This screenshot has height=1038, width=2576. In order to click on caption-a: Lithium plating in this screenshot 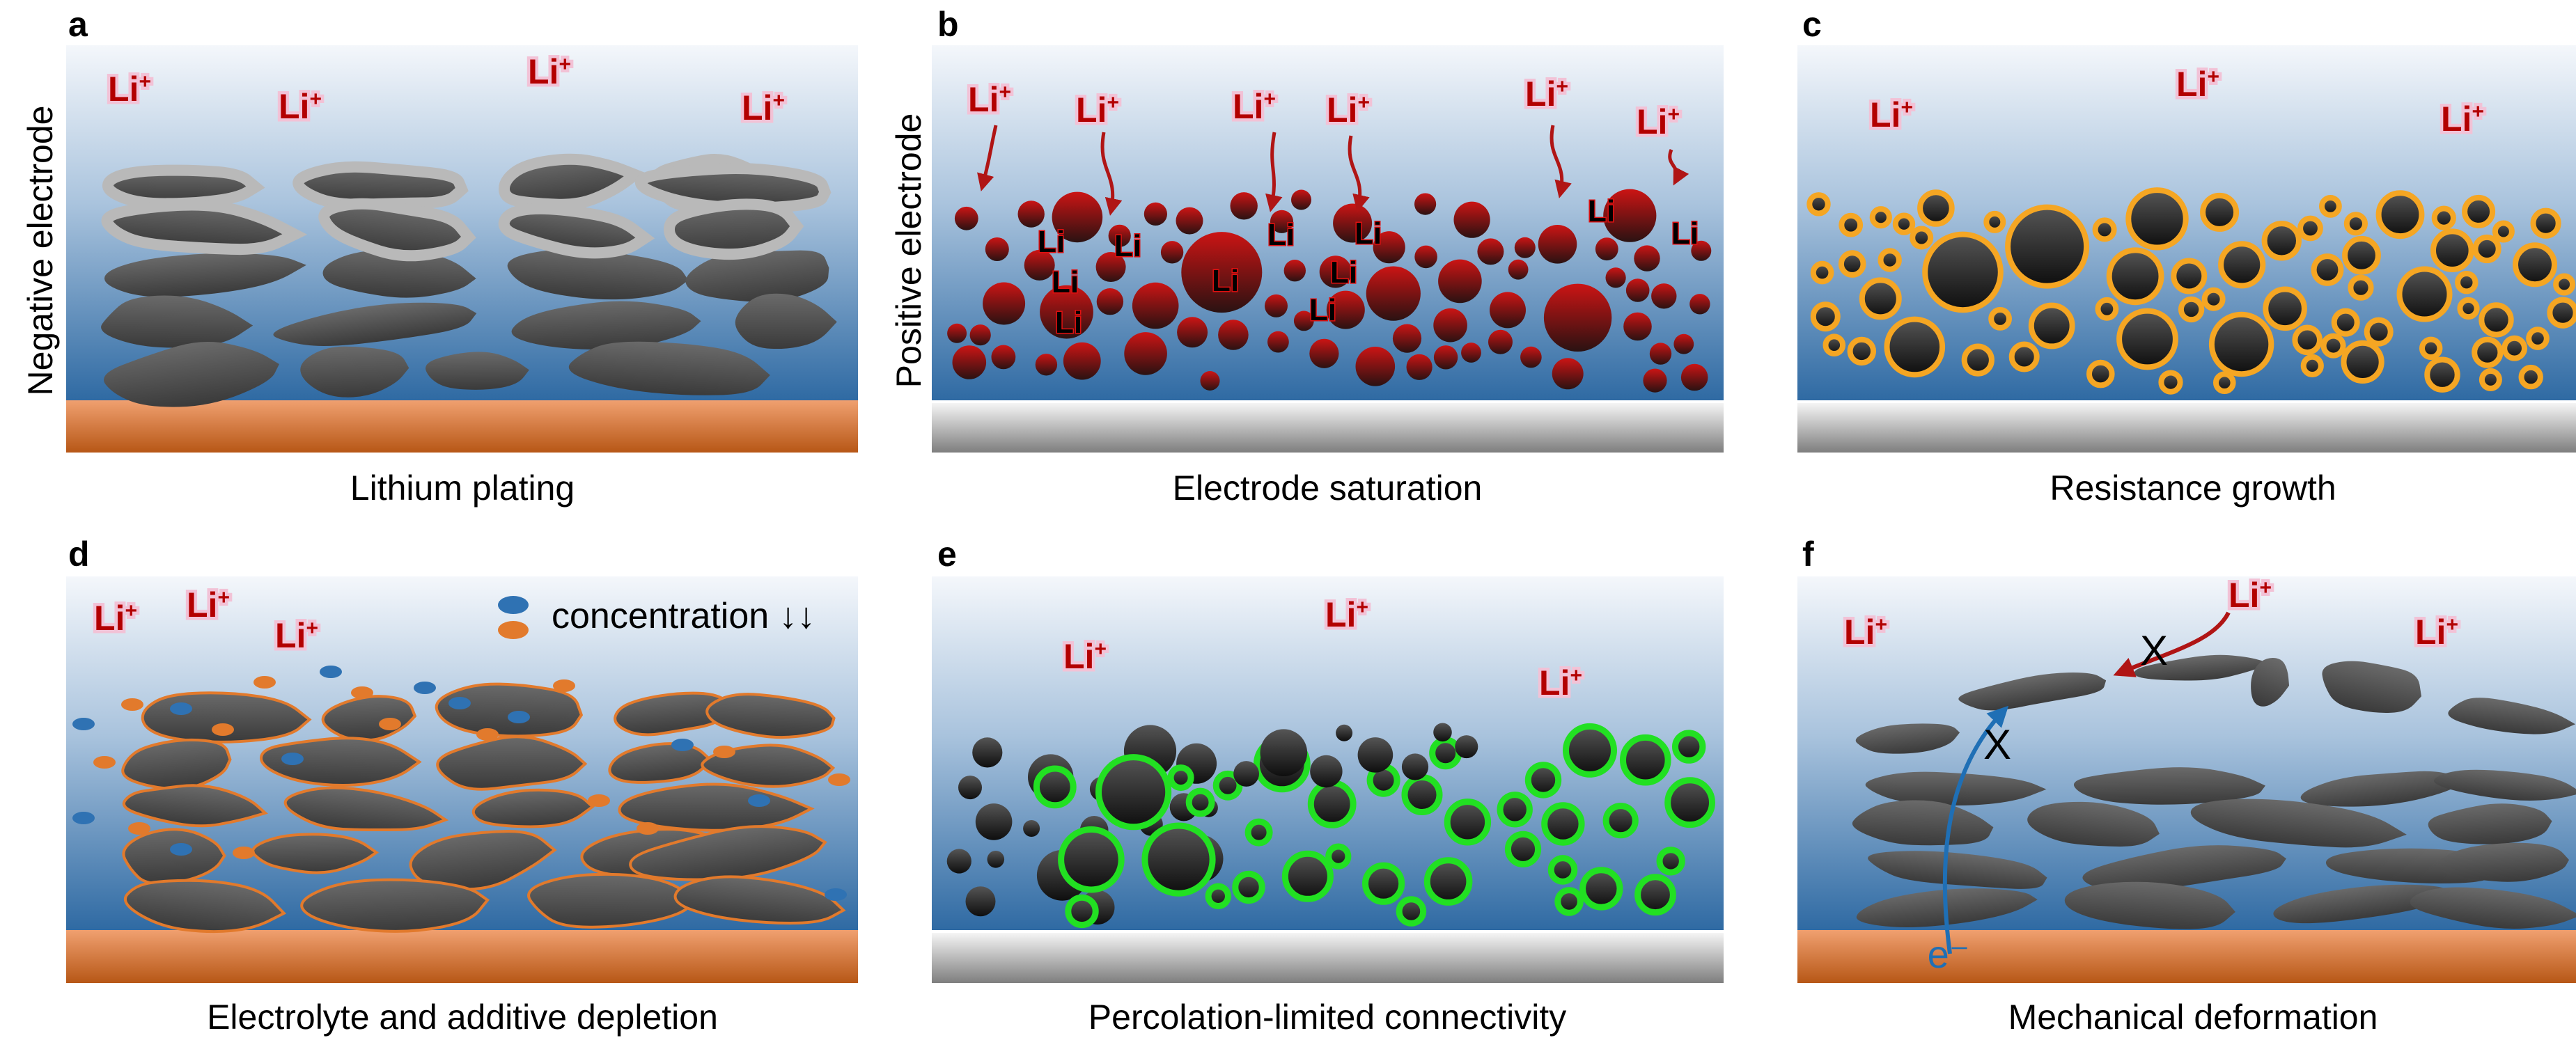, I will do `click(463, 489)`.